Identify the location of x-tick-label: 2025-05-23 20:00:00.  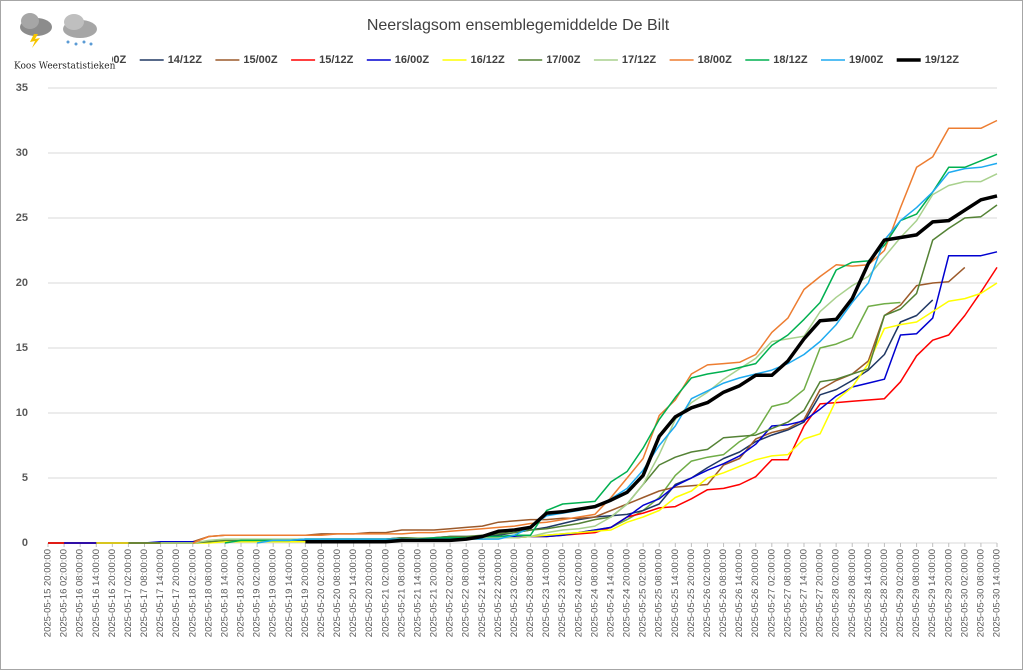
(562, 593).